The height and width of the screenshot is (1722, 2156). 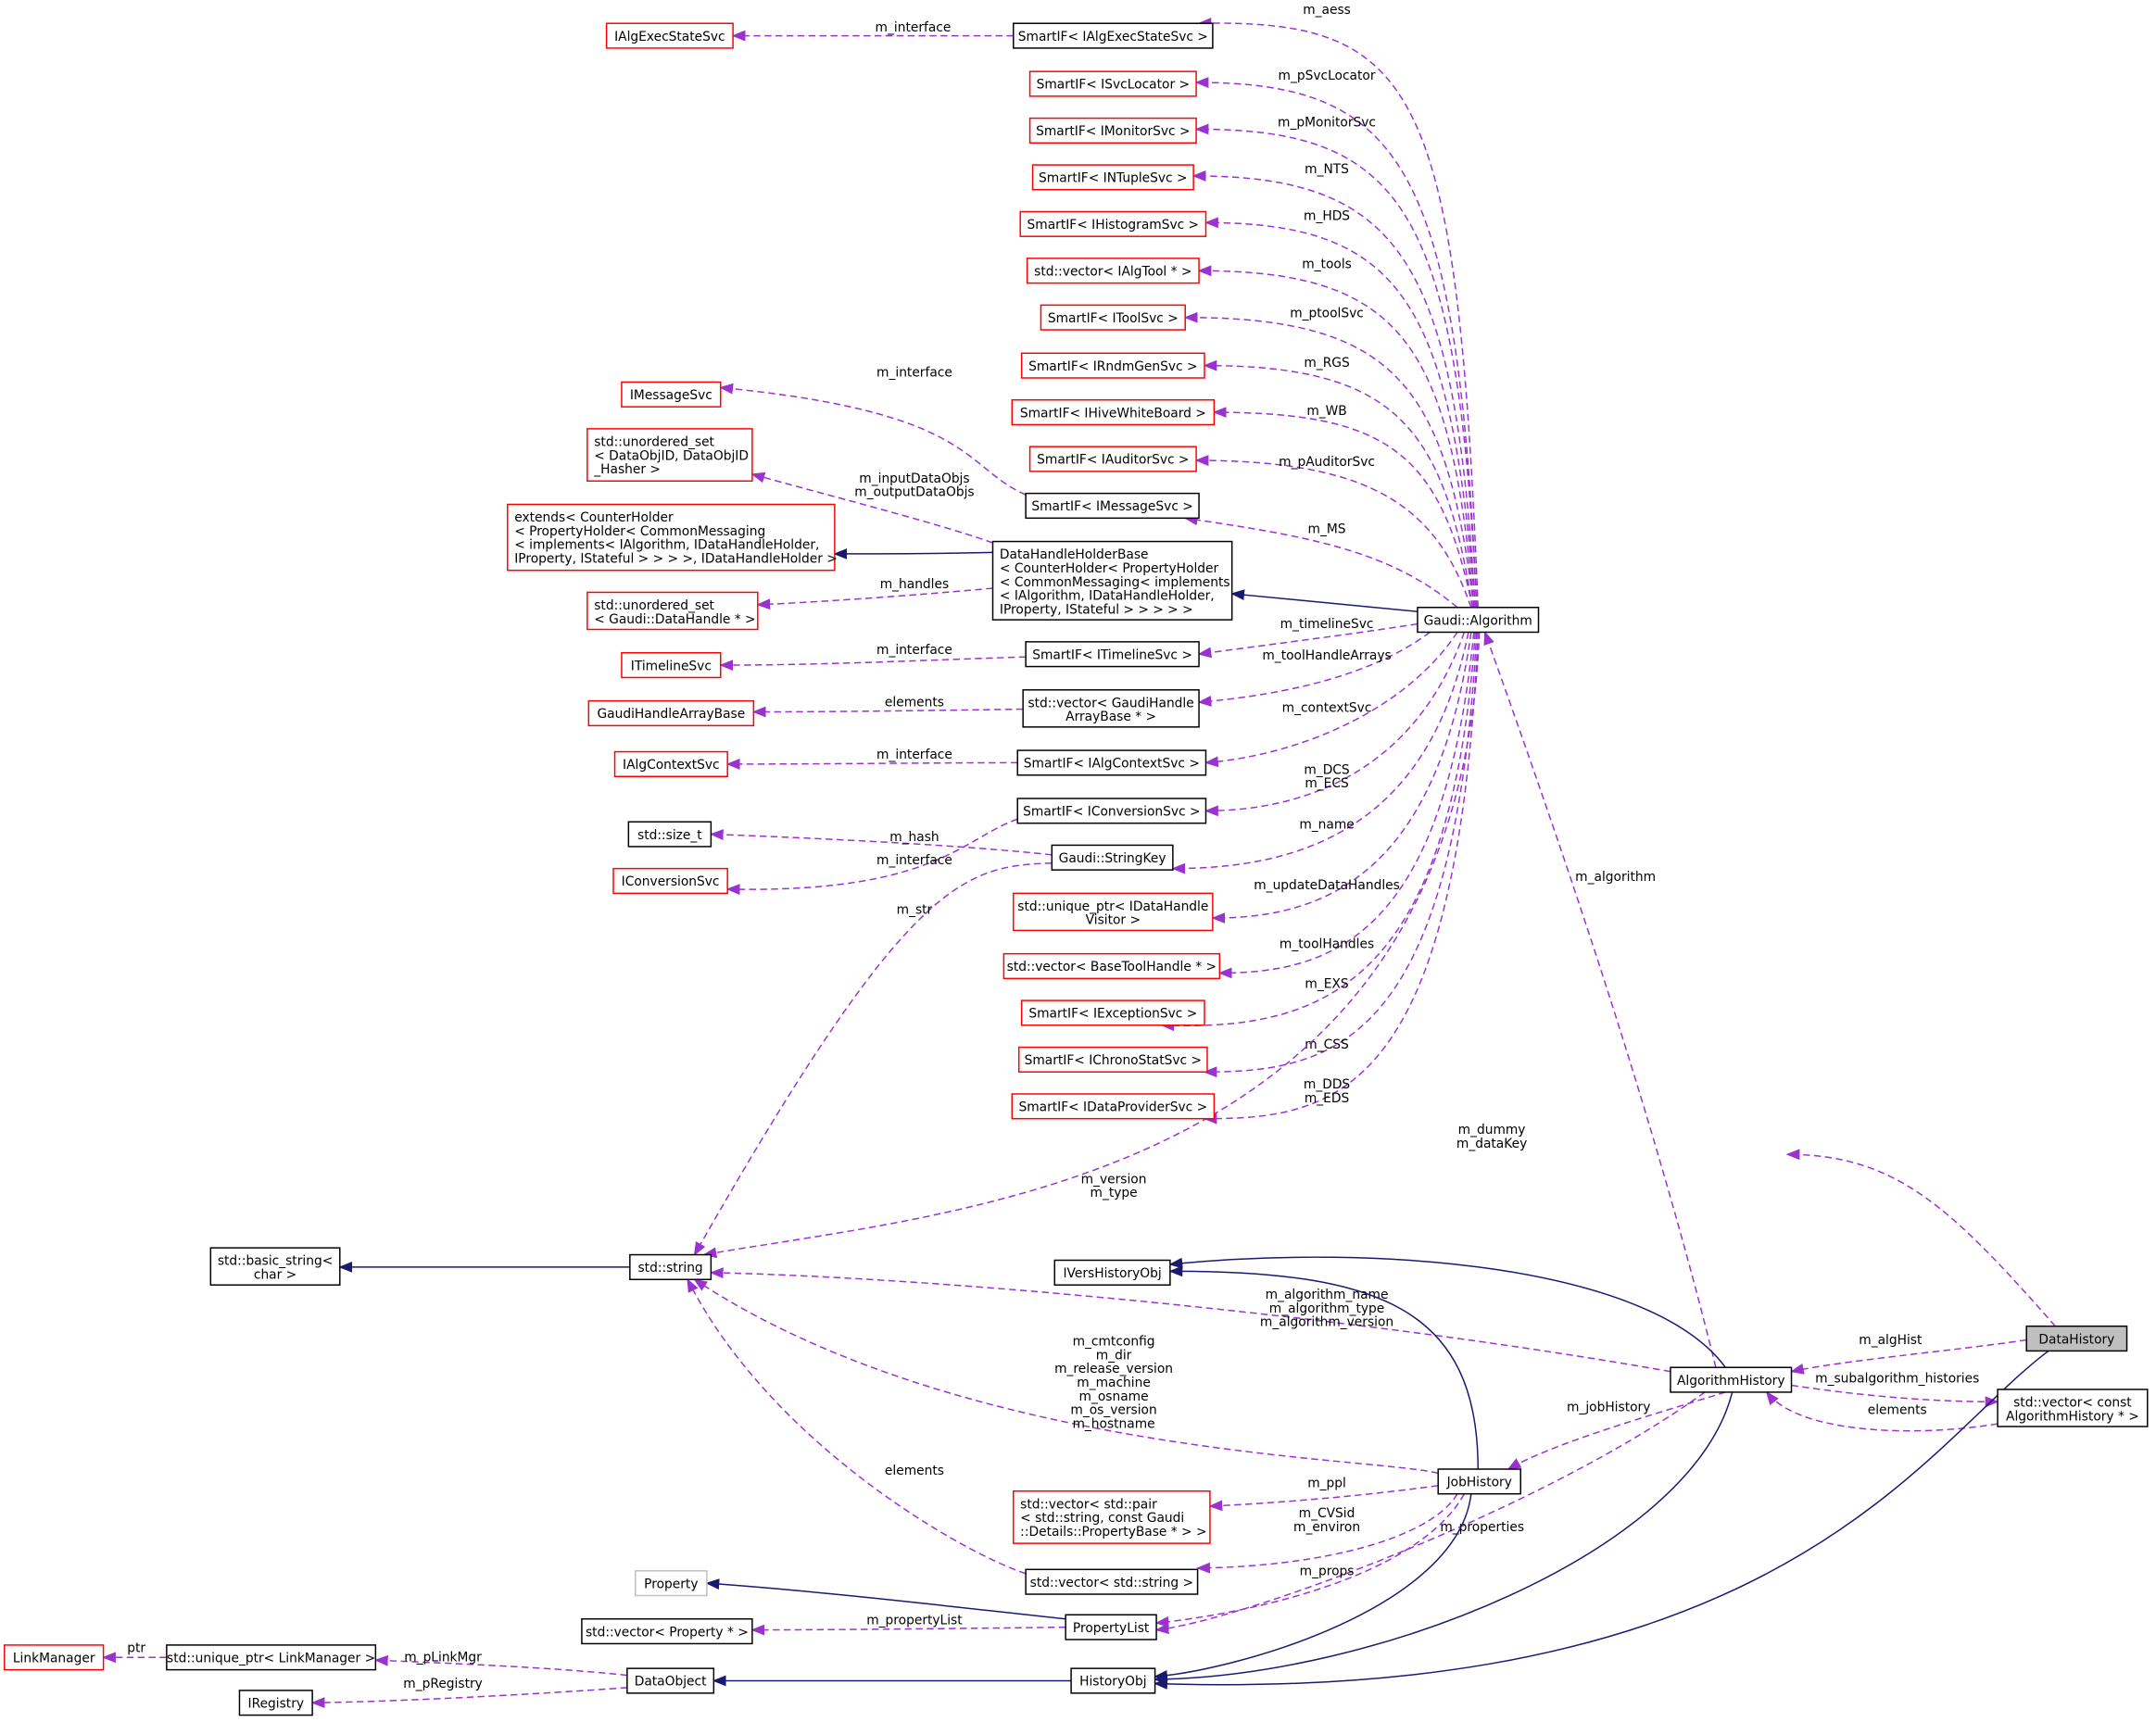 I want to click on class-node-smartif-ialgexecstatesvc: SmartIF< IAlgExecStateSvc >, so click(x=1113, y=35).